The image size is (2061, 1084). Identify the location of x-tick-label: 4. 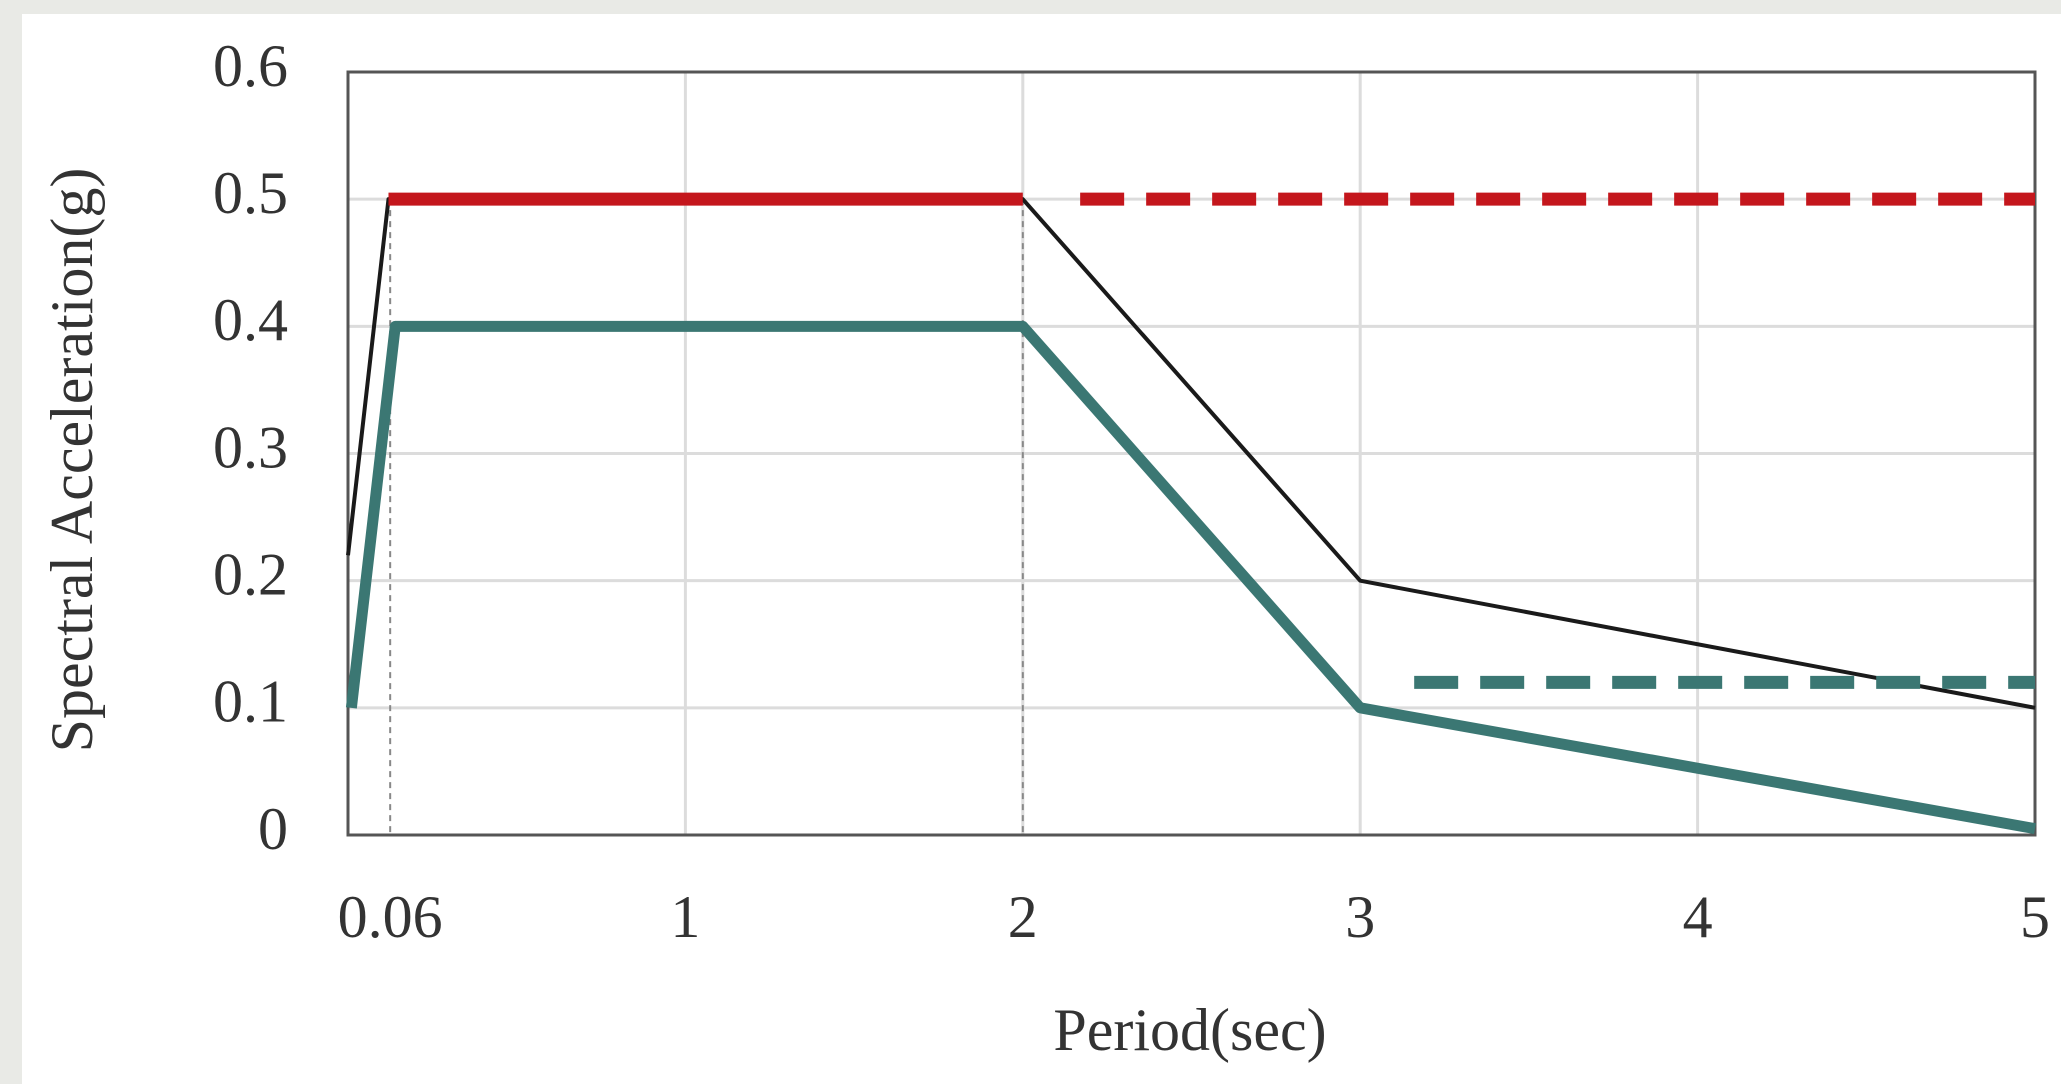
(1698, 917).